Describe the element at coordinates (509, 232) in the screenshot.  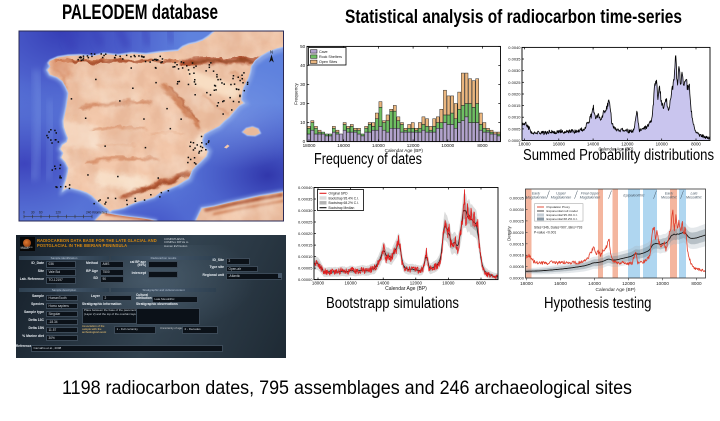
I see `svg-text: Density` at that location.